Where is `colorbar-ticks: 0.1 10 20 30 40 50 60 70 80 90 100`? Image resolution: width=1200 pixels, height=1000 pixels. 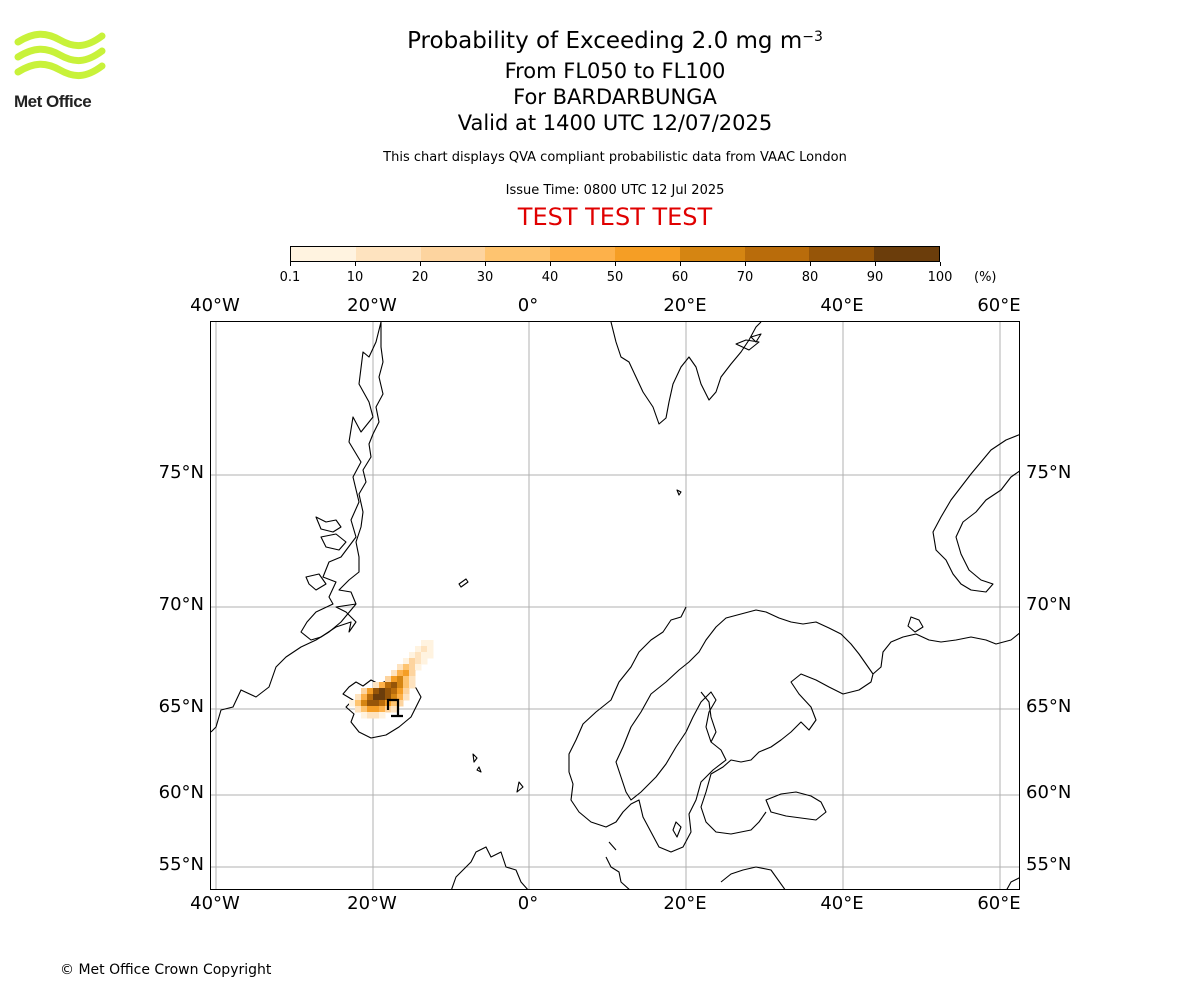
colorbar-ticks: 0.1 10 20 30 40 50 60 70 80 90 100 is located at coordinates (616, 274).